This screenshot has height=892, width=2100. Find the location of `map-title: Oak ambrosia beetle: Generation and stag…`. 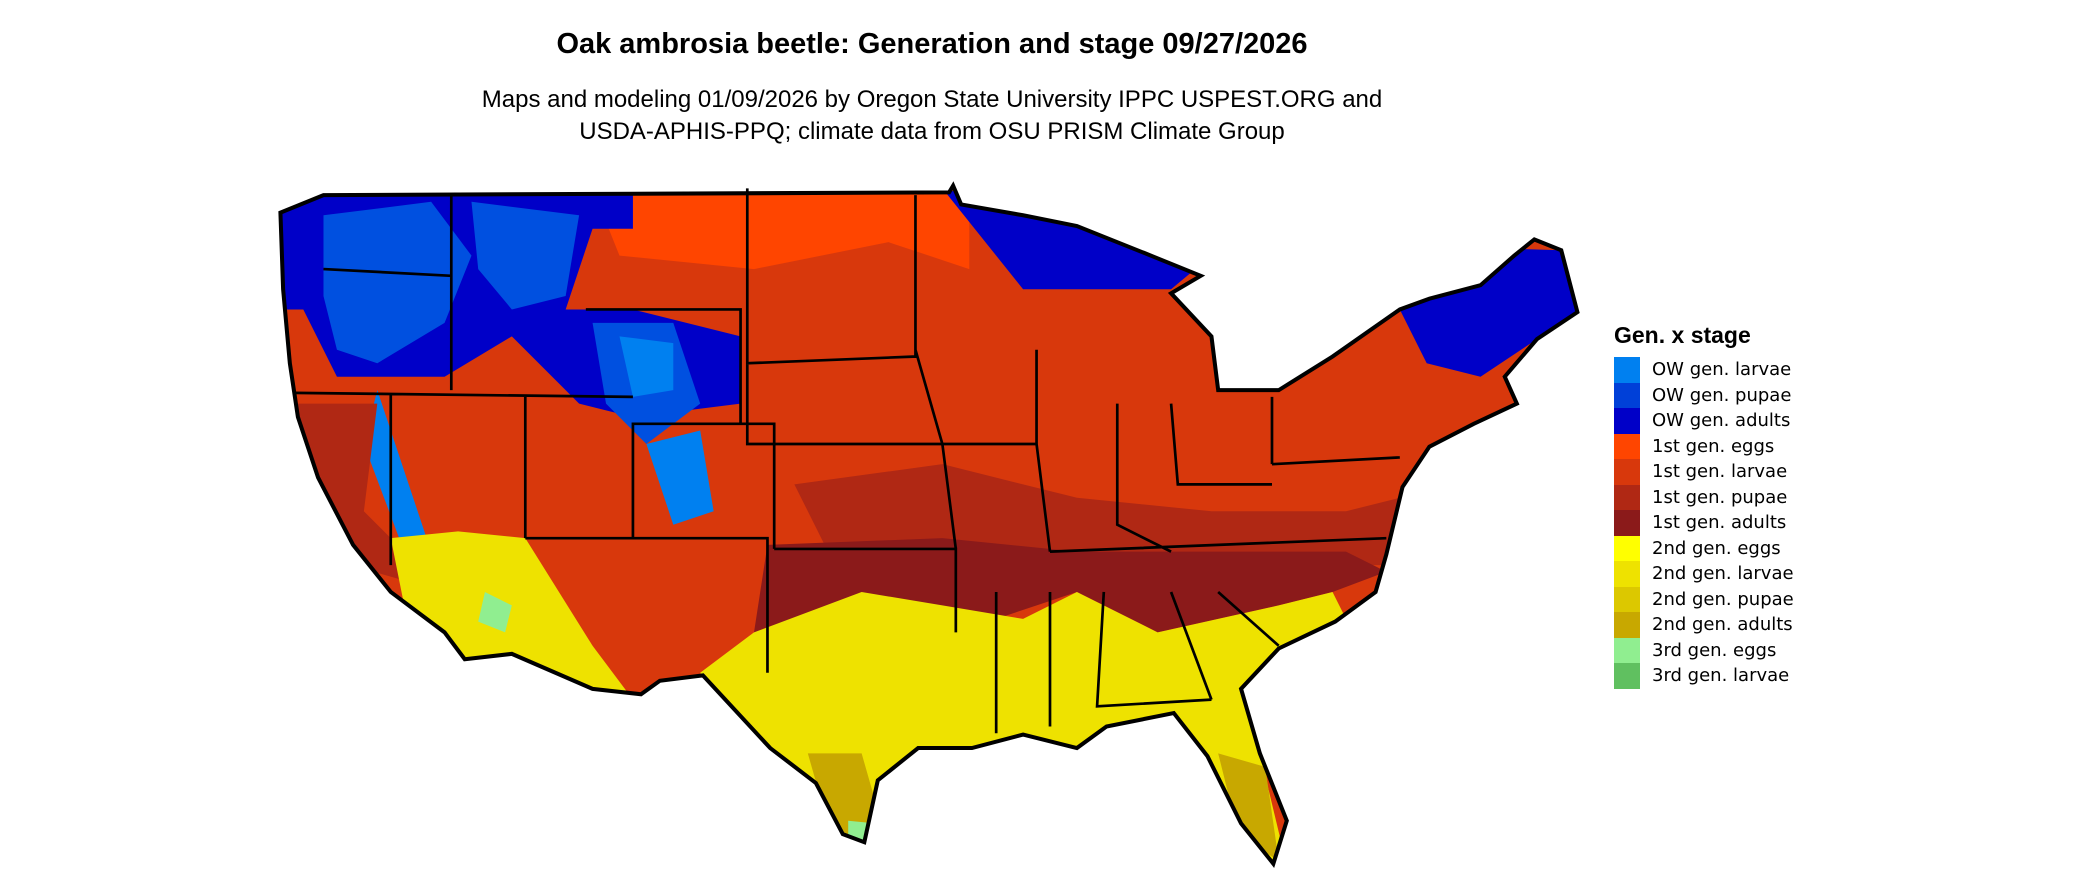

map-title: Oak ambrosia beetle: Generation and stag… is located at coordinates (932, 44).